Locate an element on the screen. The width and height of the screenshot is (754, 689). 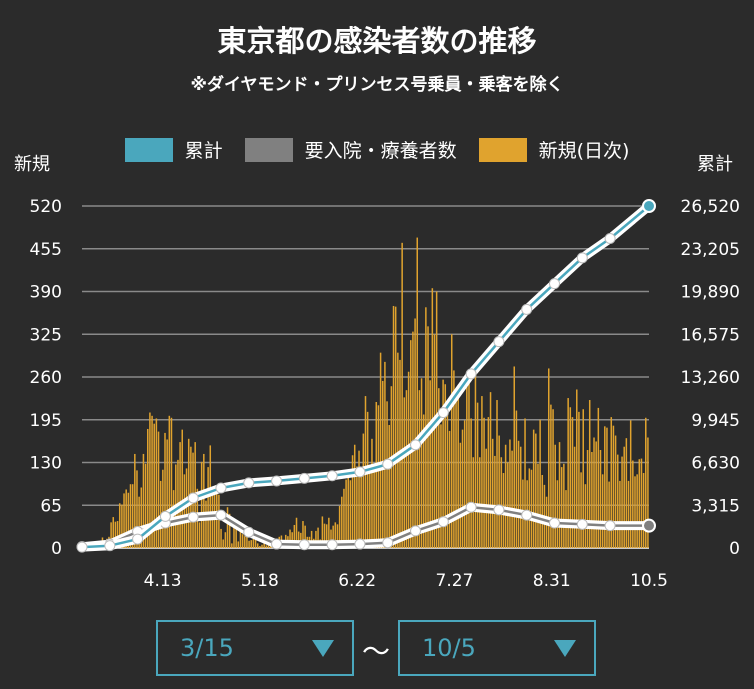
left-tick-label: 0 is located at coordinates (56, 549).